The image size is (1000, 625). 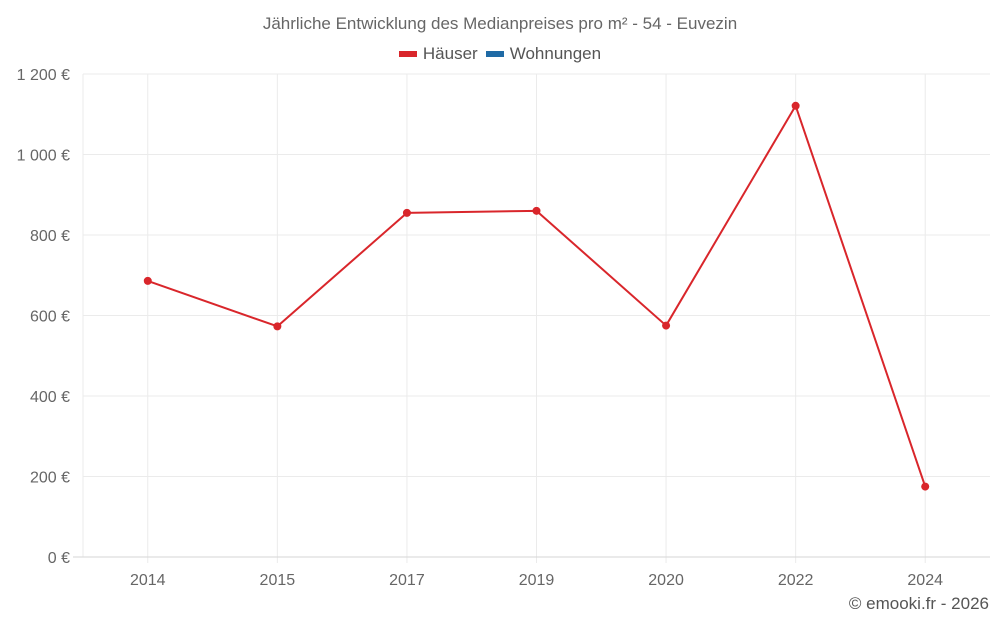 I want to click on legend-item-houses: Häuser, so click(x=438, y=54).